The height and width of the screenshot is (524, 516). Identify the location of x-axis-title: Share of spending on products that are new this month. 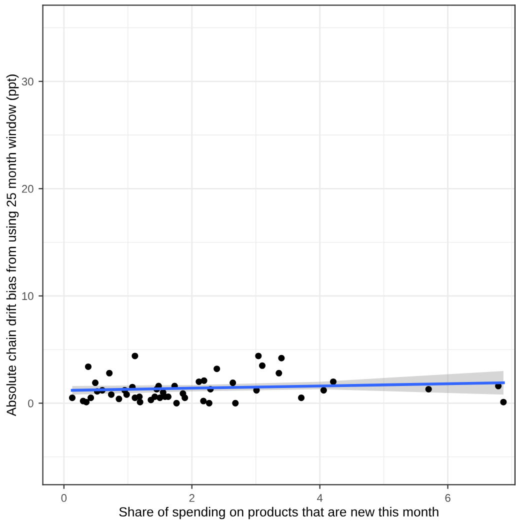
(278, 513).